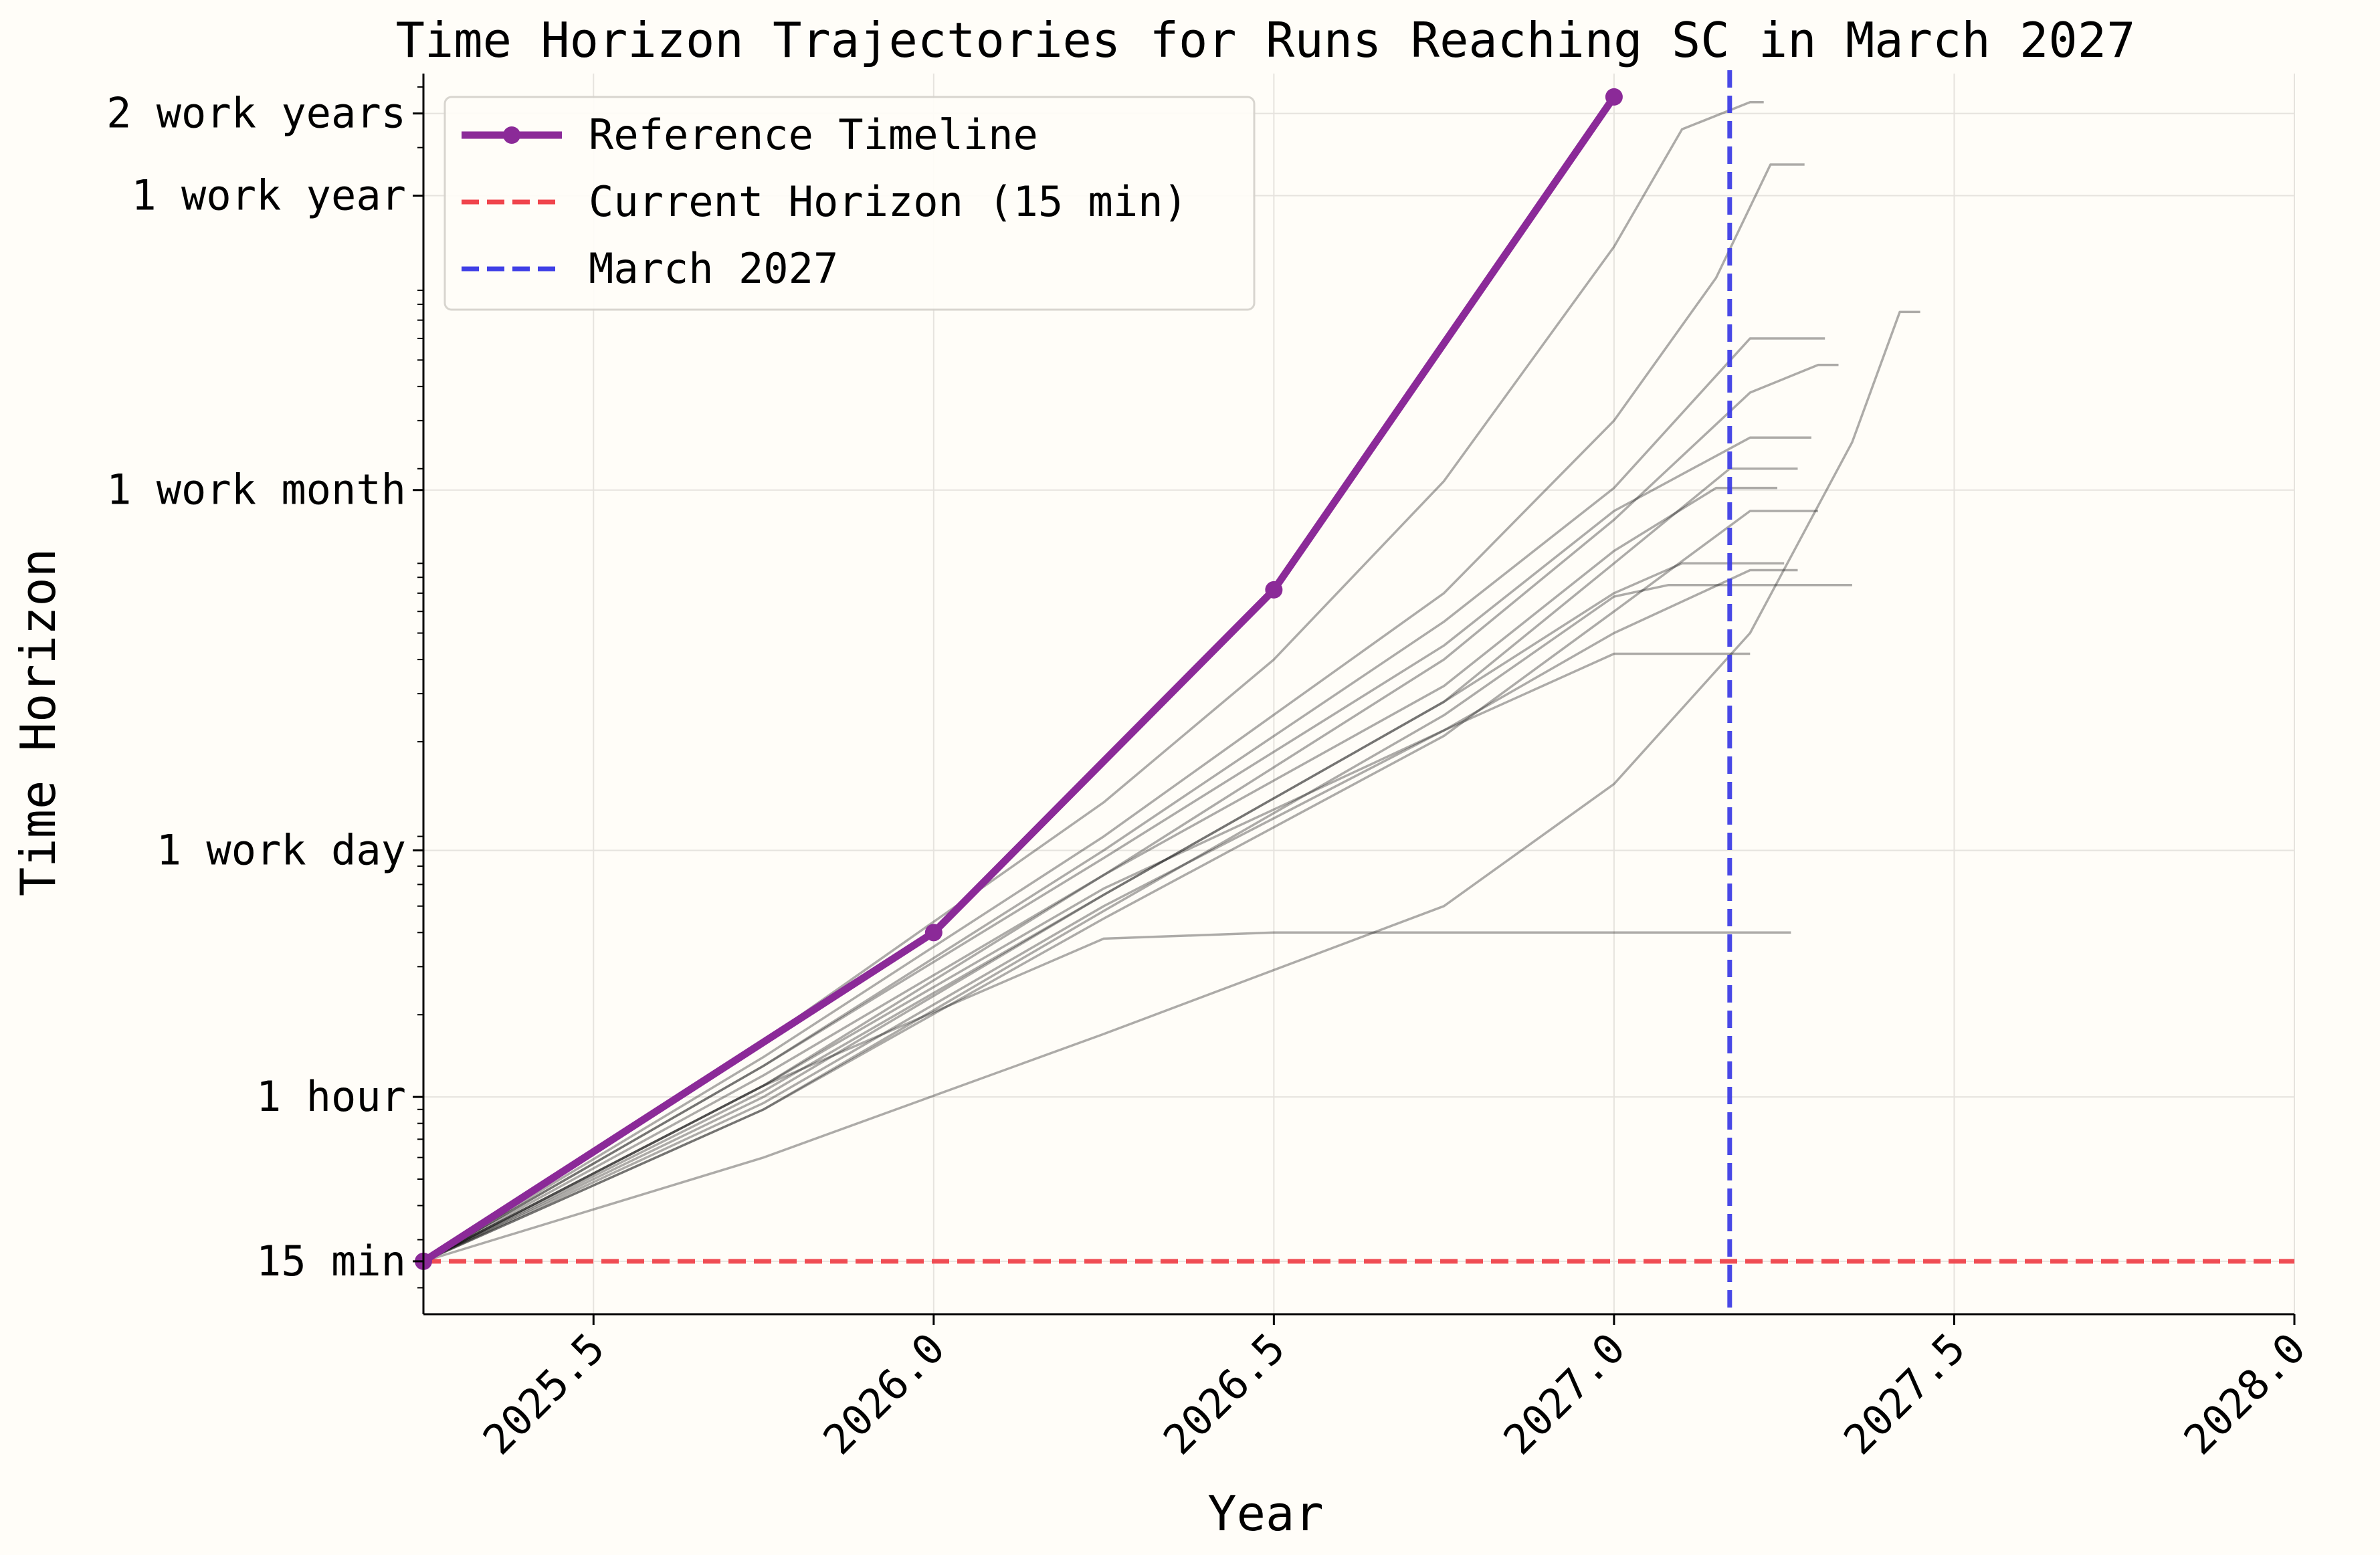 This screenshot has height=1555, width=2380. Describe the element at coordinates (714, 268) in the screenshot. I see `legend-entry-march-2027: March 2027` at that location.